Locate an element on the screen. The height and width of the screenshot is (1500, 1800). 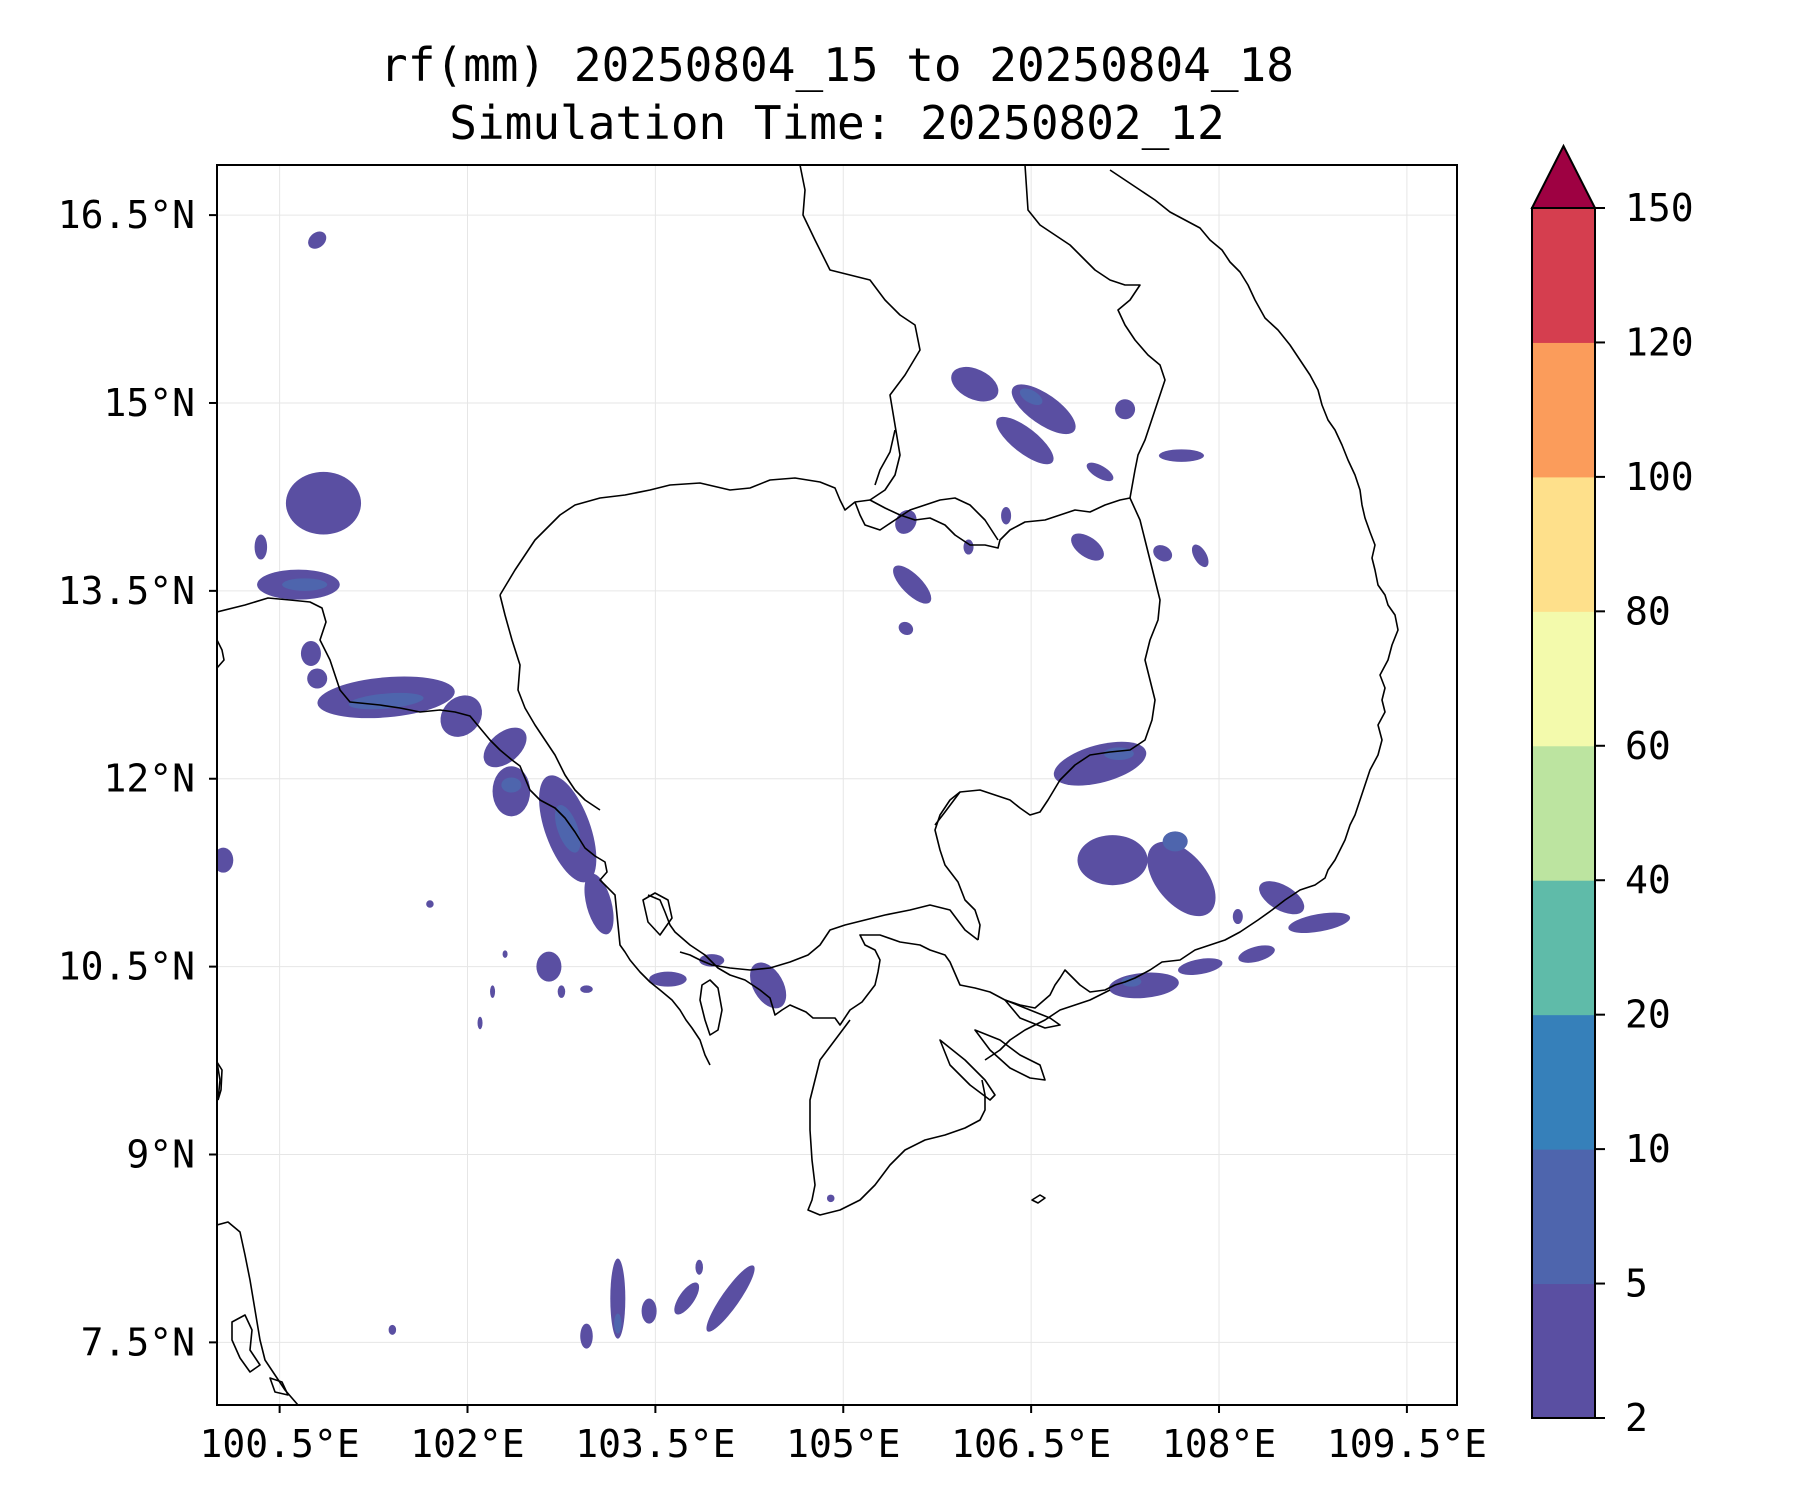
island-phu-quoc is located at coordinates (711, 1007).